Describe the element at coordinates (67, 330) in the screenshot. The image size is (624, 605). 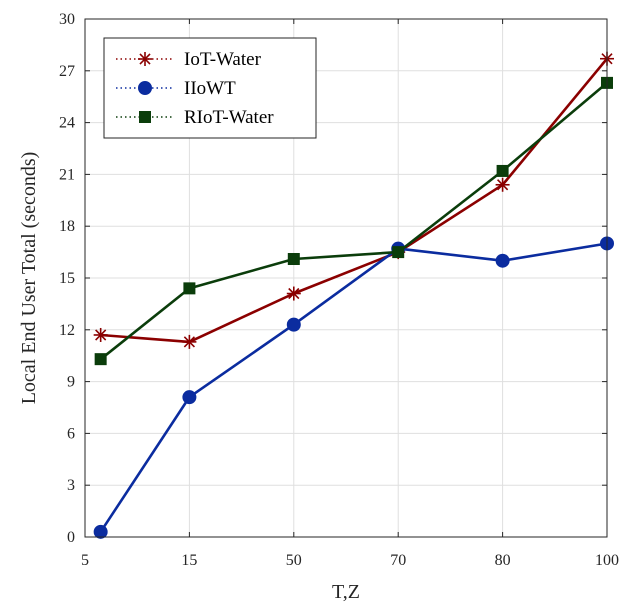
I see `y-tick-label: 12` at that location.